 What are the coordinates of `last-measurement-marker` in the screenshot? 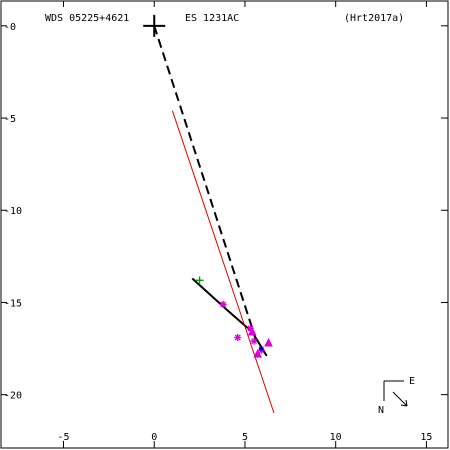 It's located at (261, 348).